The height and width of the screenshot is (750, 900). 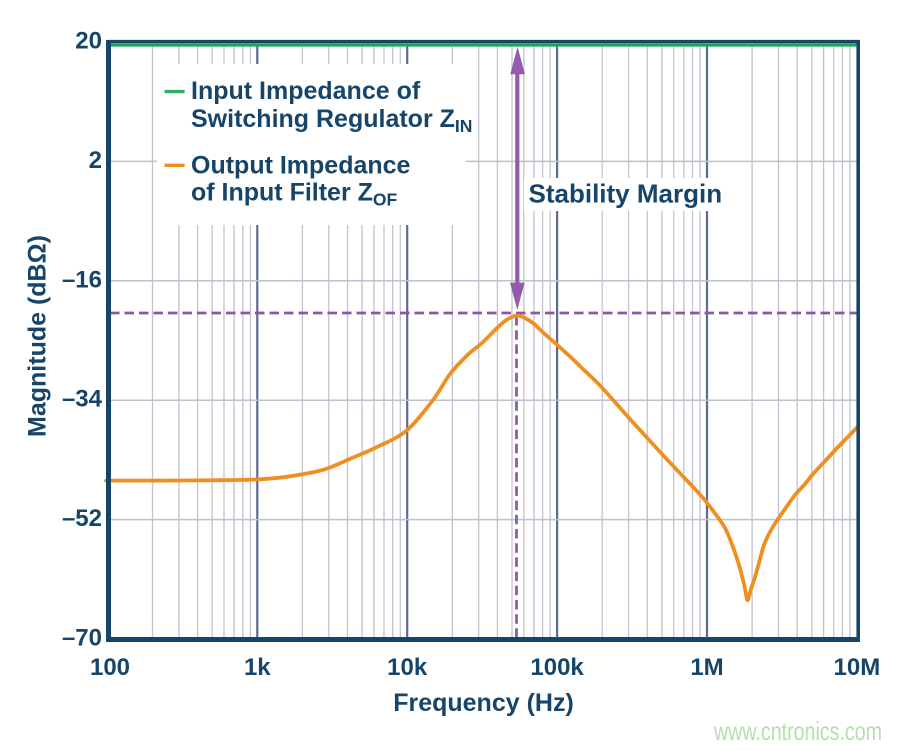 What do you see at coordinates (706, 667) in the screenshot?
I see `svg-text: 1M` at bounding box center [706, 667].